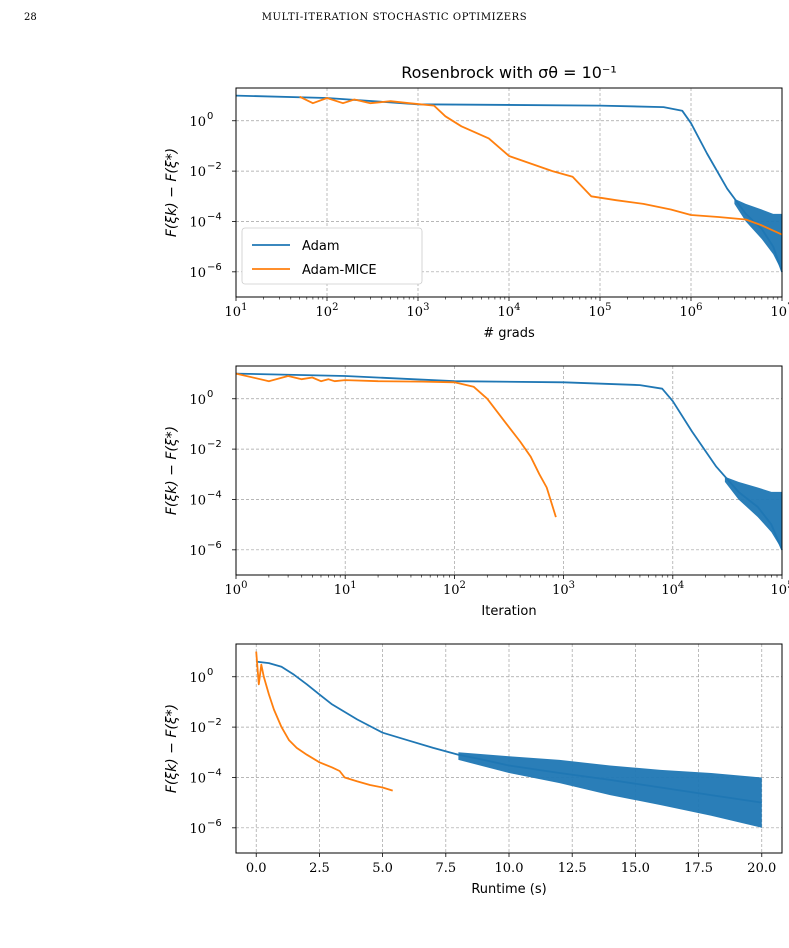  I want to click on x-tick-label: 20.0, so click(761, 868).